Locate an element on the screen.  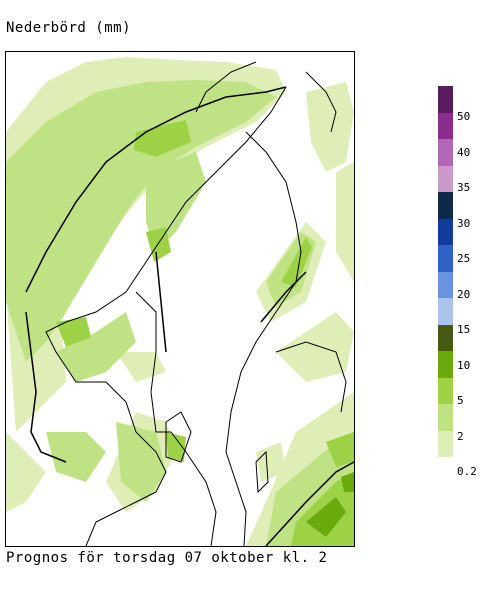
forecast-caption: Prognos för torsdag 07 oktober kl. 2 is located at coordinates (167, 558).